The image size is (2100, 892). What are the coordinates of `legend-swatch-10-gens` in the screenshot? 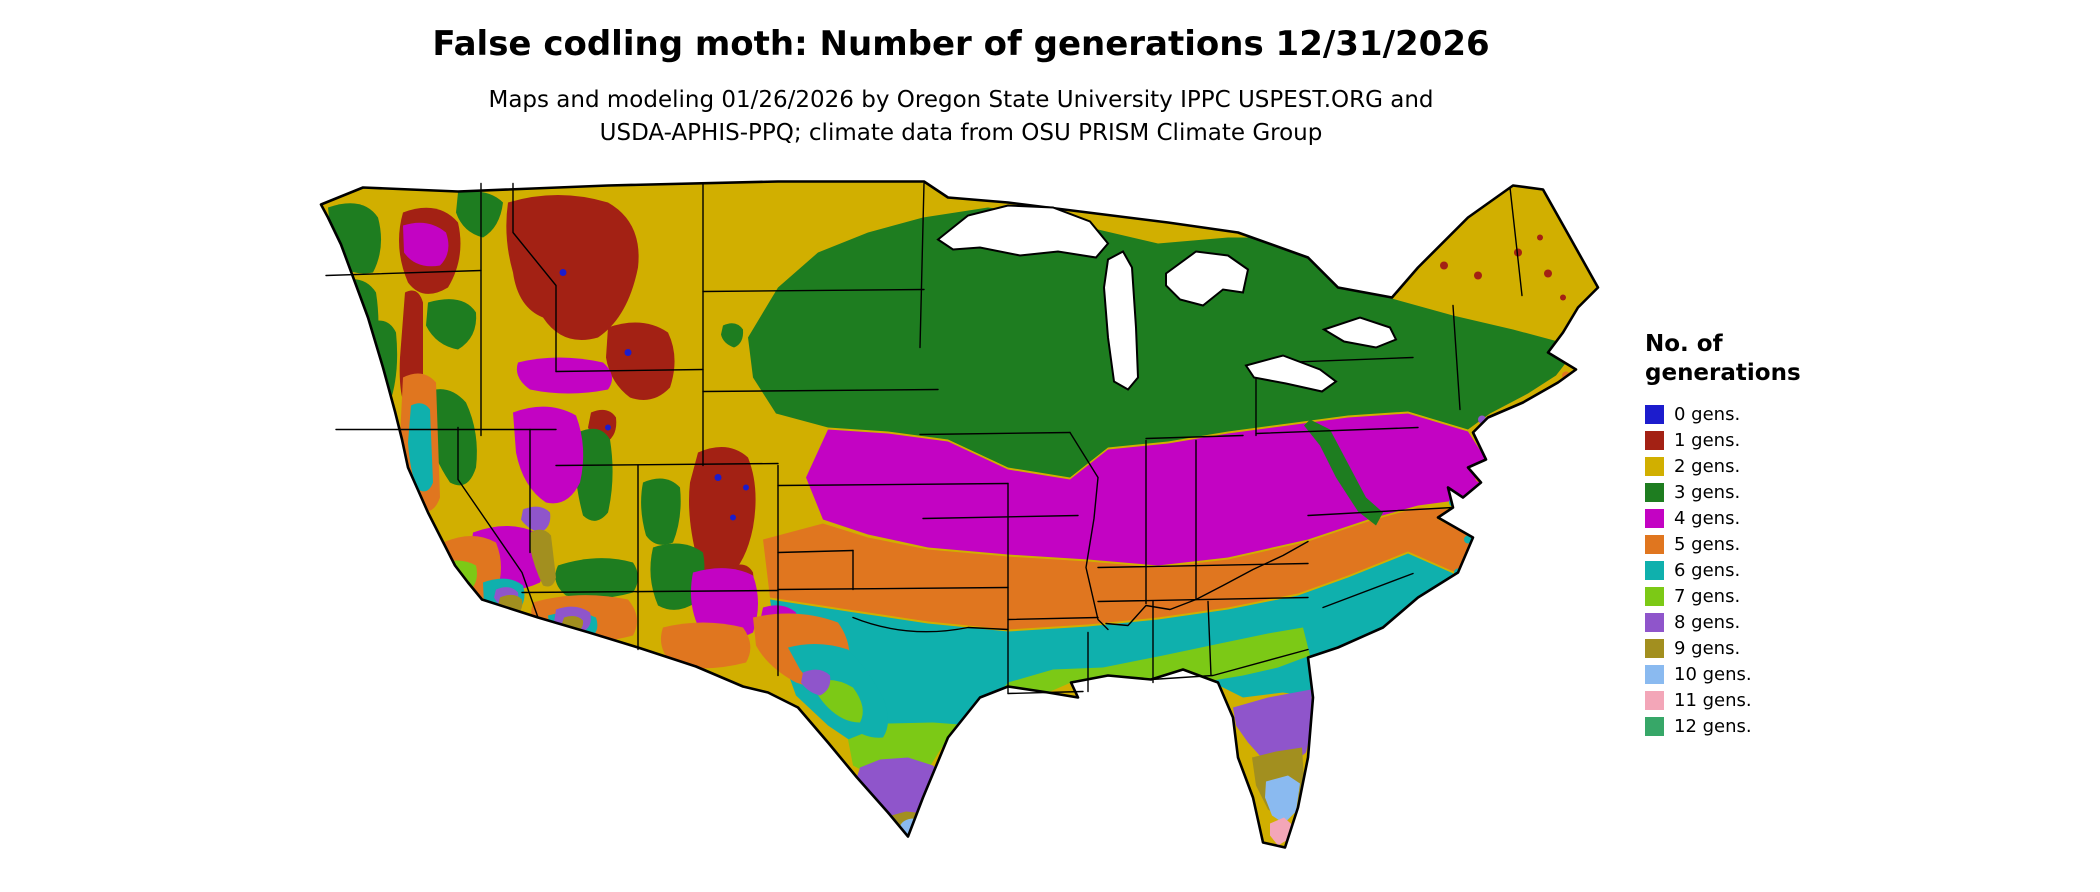 It's located at (1654, 674).